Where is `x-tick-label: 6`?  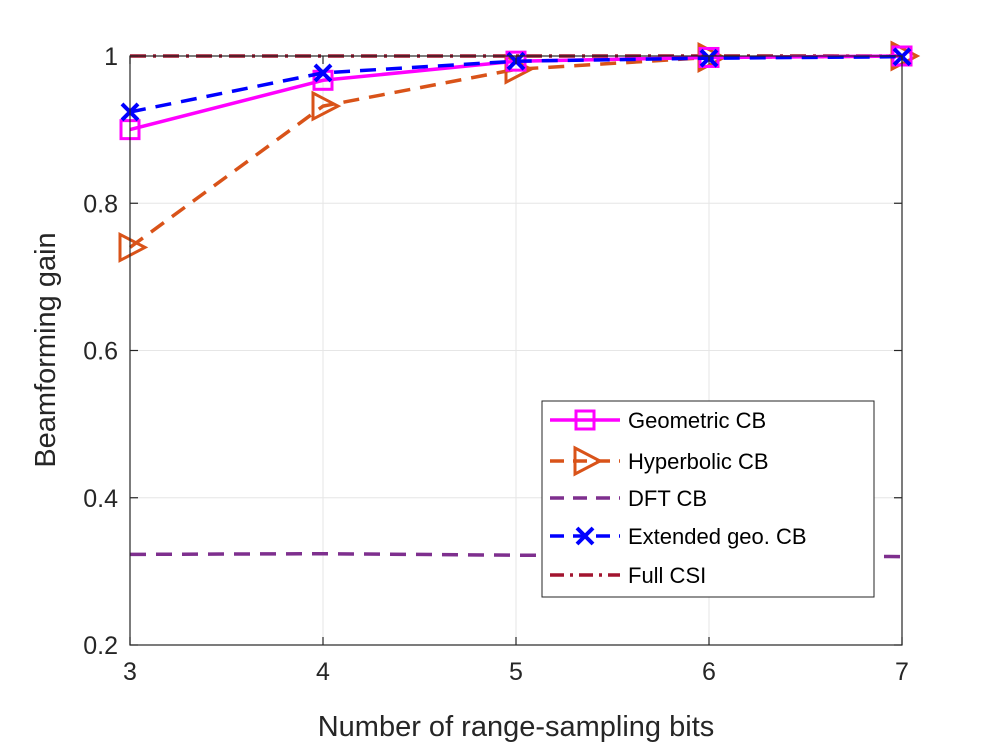 x-tick-label: 6 is located at coordinates (709, 672).